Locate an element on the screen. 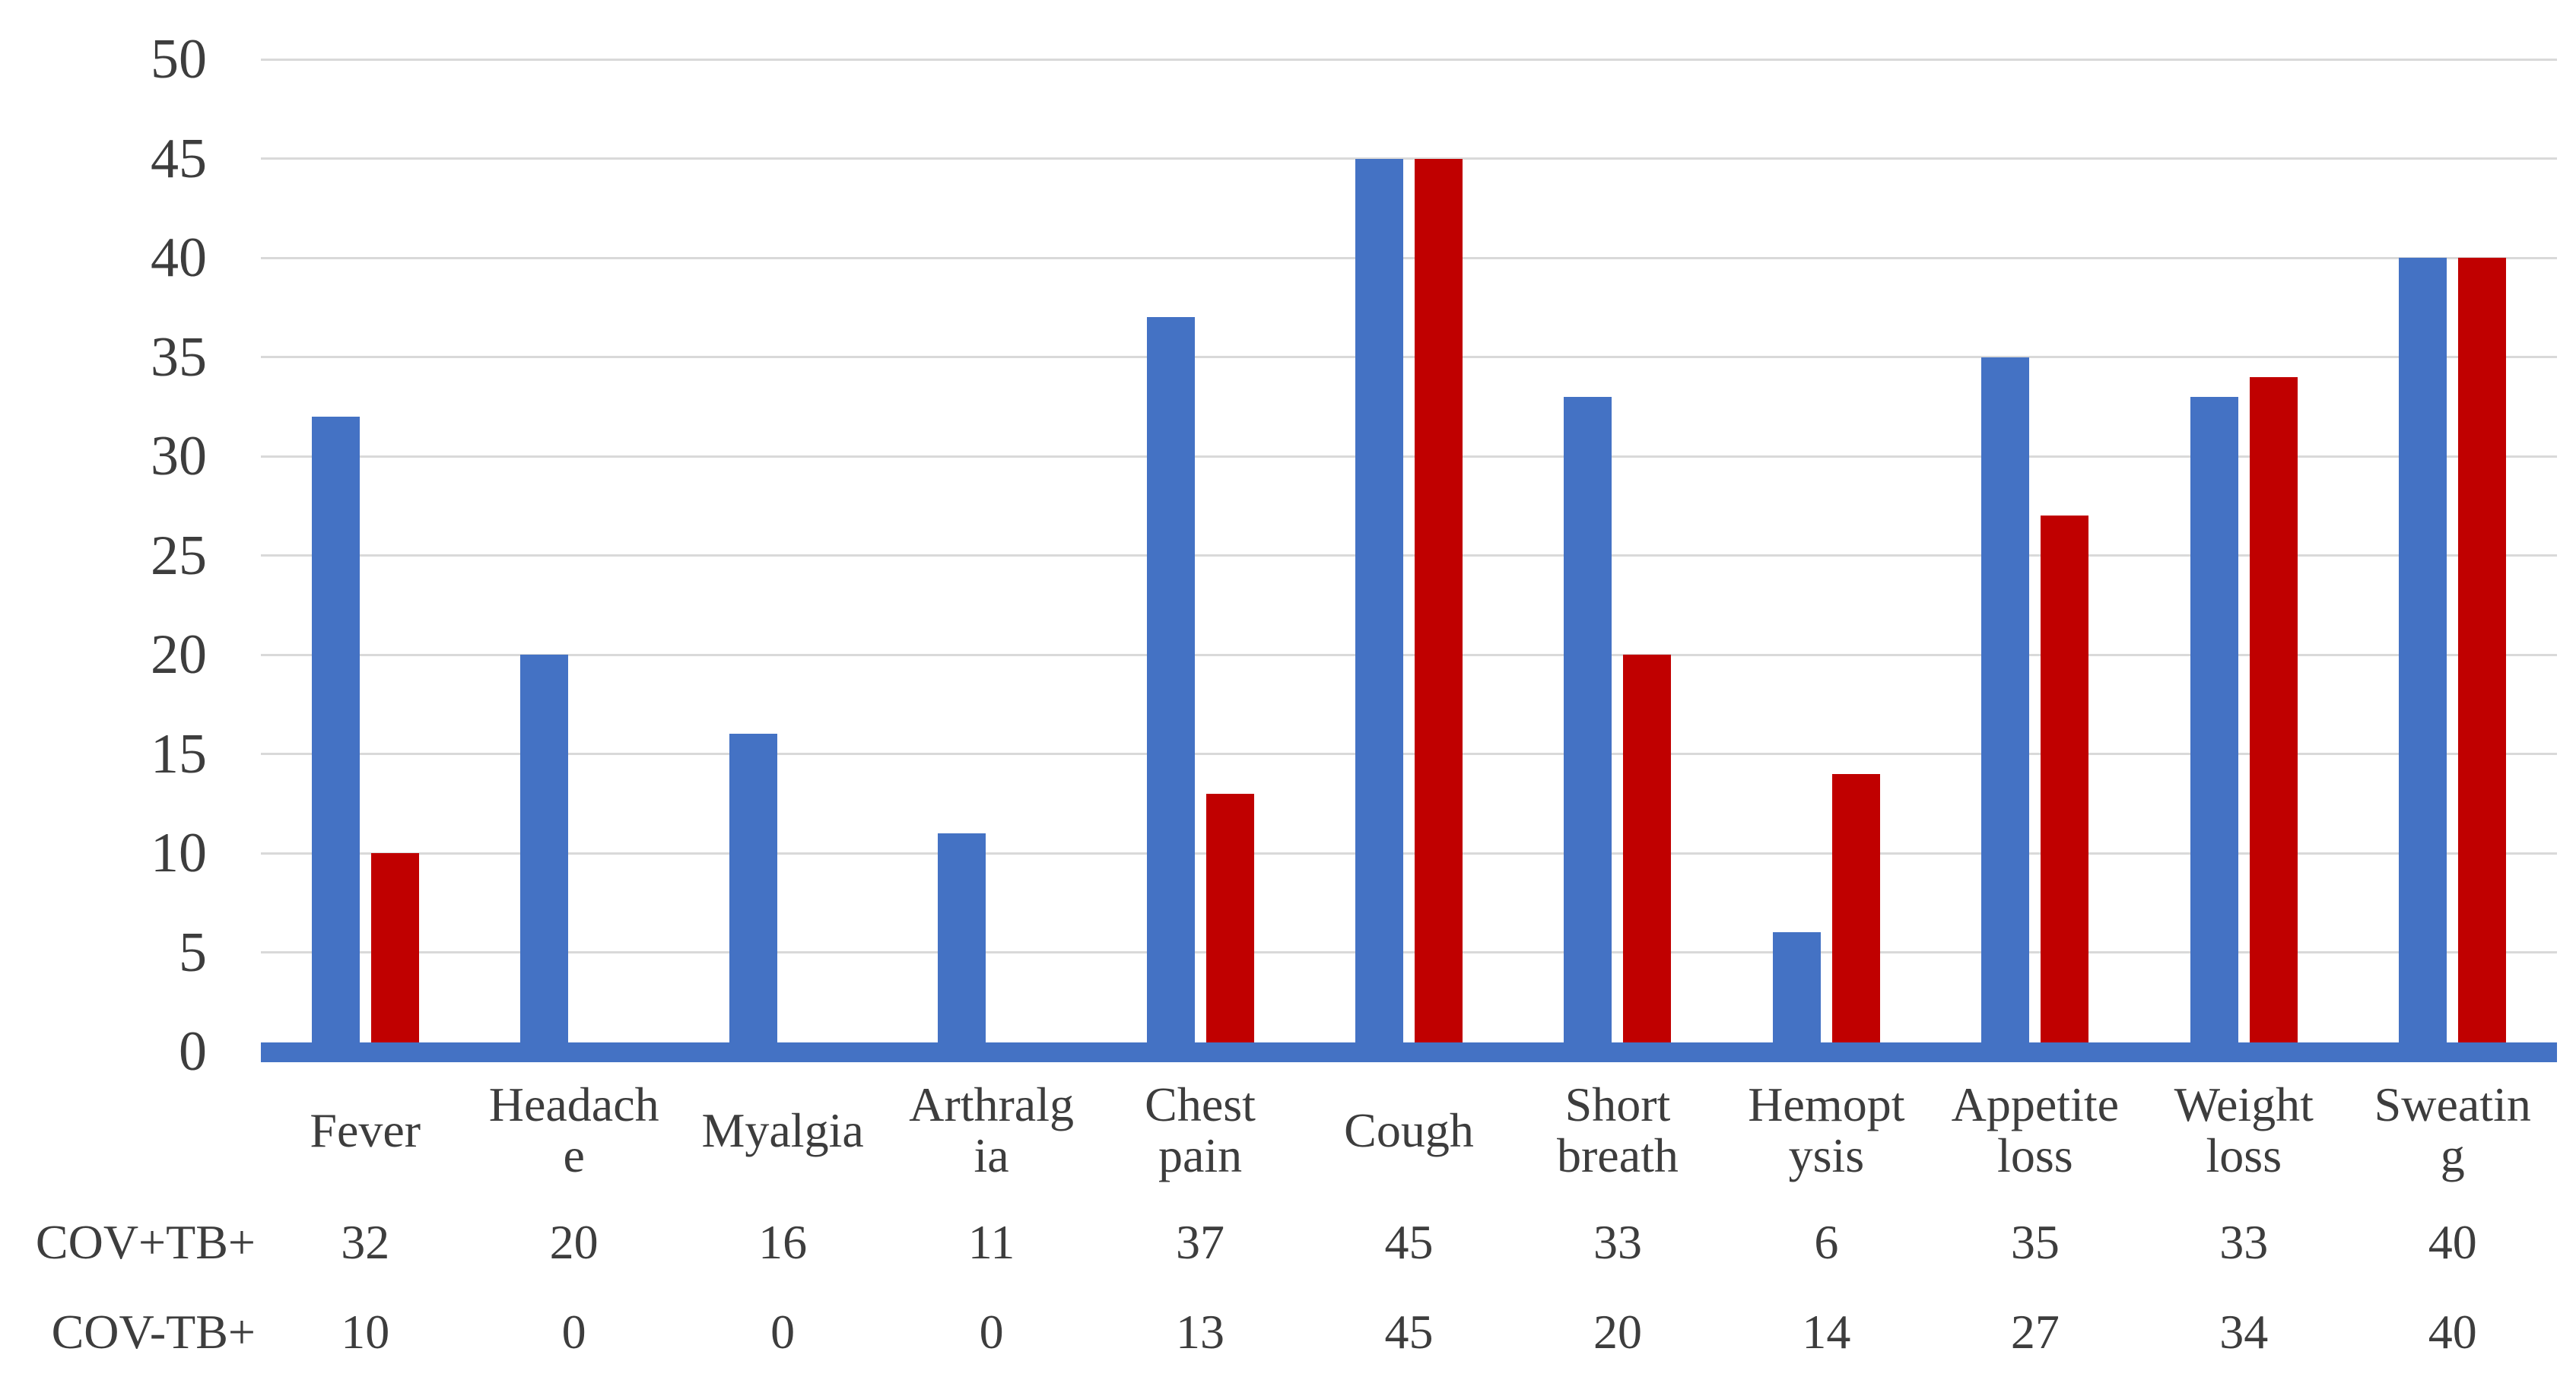  category-label-line: Cough is located at coordinates (1409, 1130).